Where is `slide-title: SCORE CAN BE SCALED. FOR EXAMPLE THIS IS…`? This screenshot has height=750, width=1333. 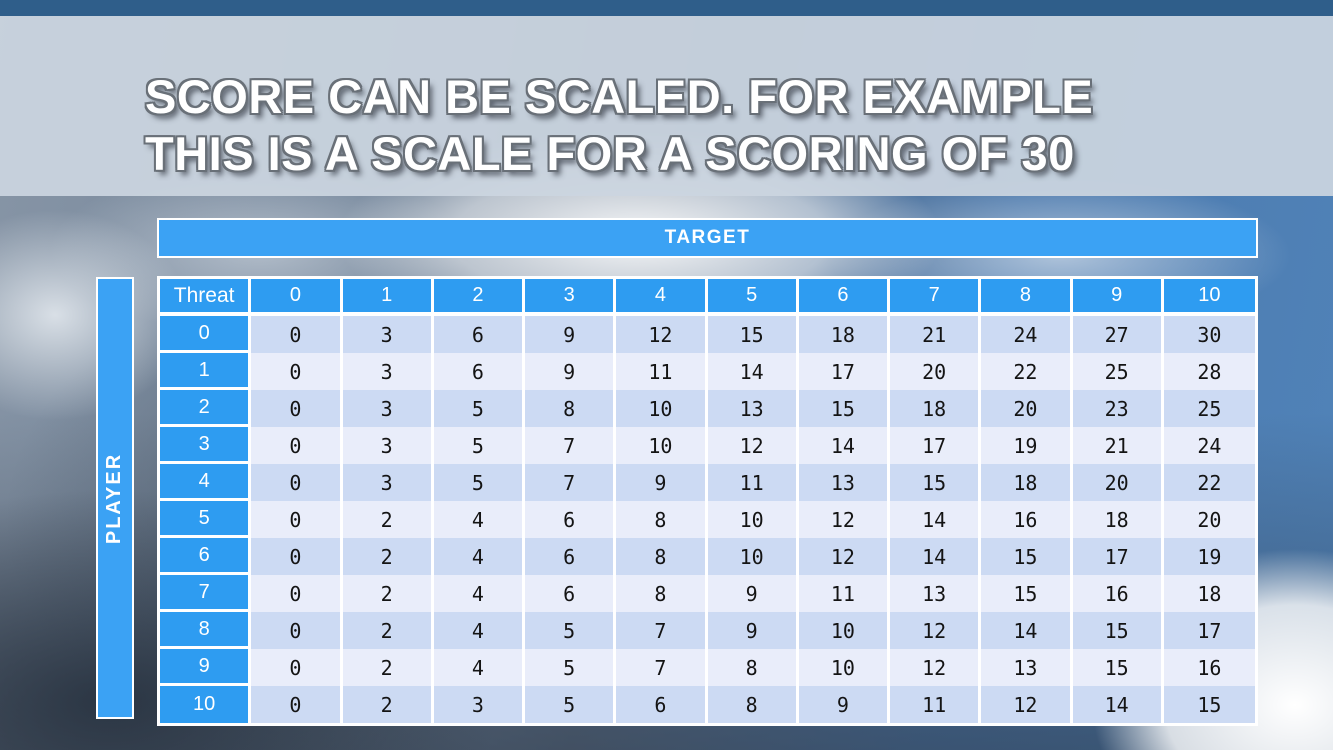
slide-title: SCORE CAN BE SCALED. FOR EXAMPLE THIS IS… is located at coordinates (619, 125).